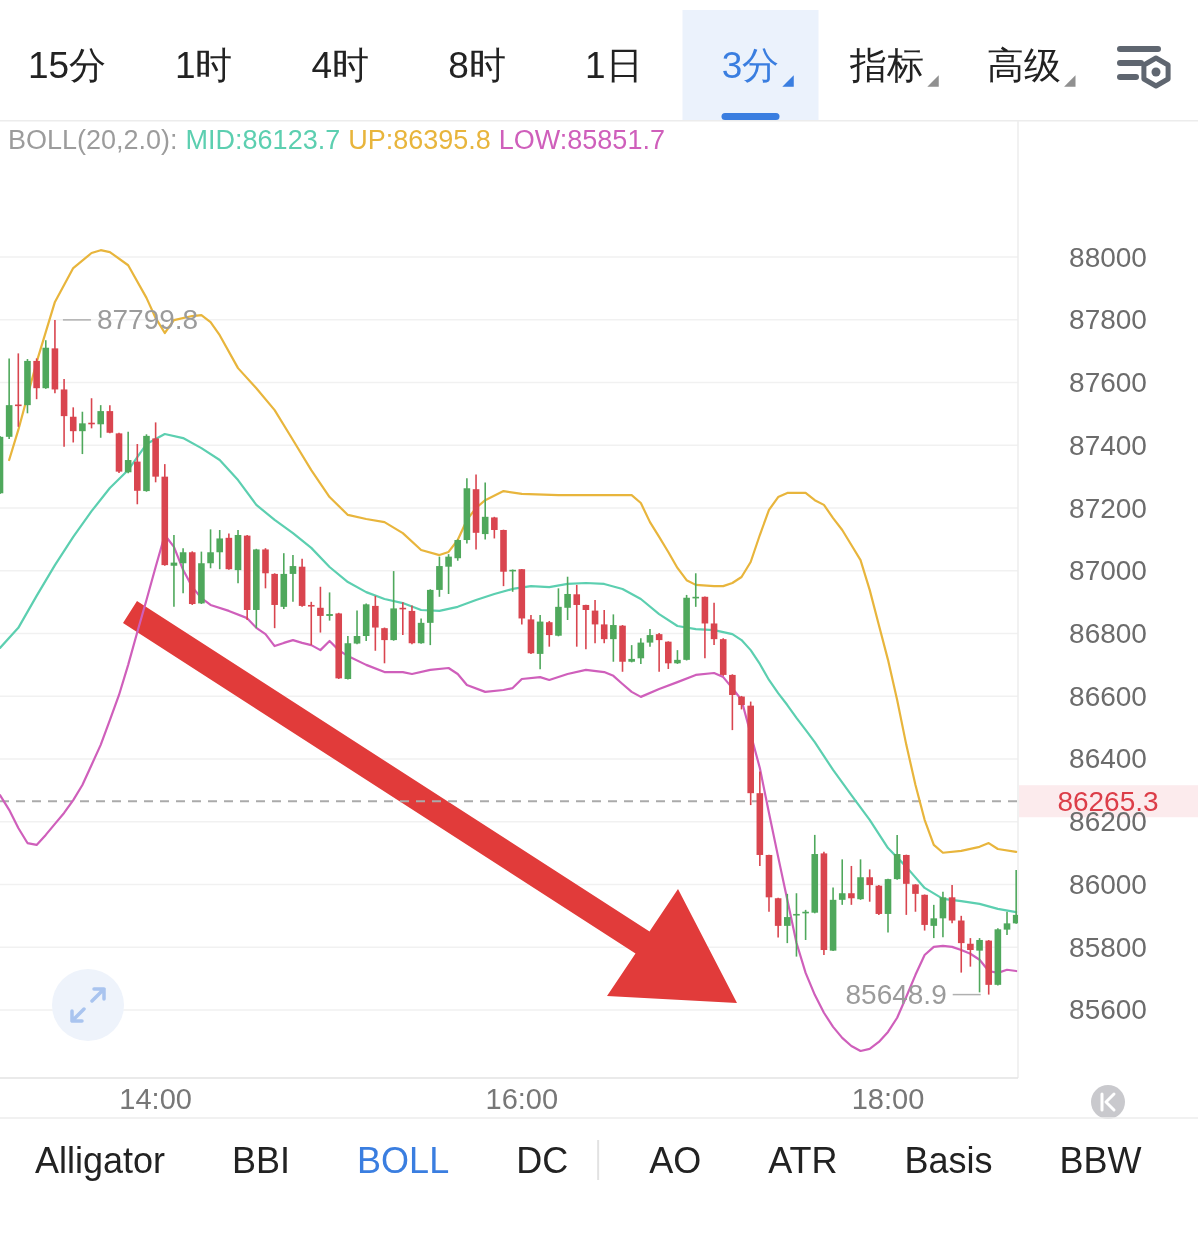  What do you see at coordinates (67, 65) in the screenshot?
I see `category-label: 15分` at bounding box center [67, 65].